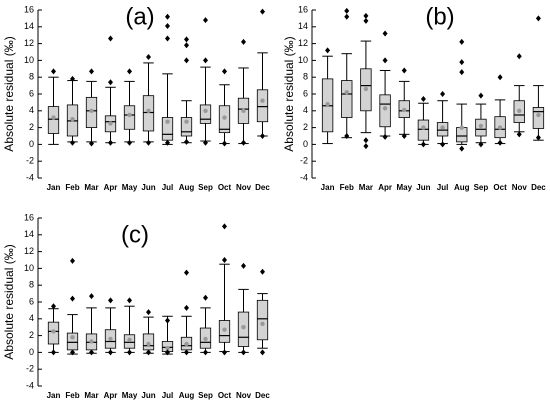 This screenshot has height=402, width=550. Describe the element at coordinates (139, 16) in the screenshot. I see `panel-label: (a)` at that location.